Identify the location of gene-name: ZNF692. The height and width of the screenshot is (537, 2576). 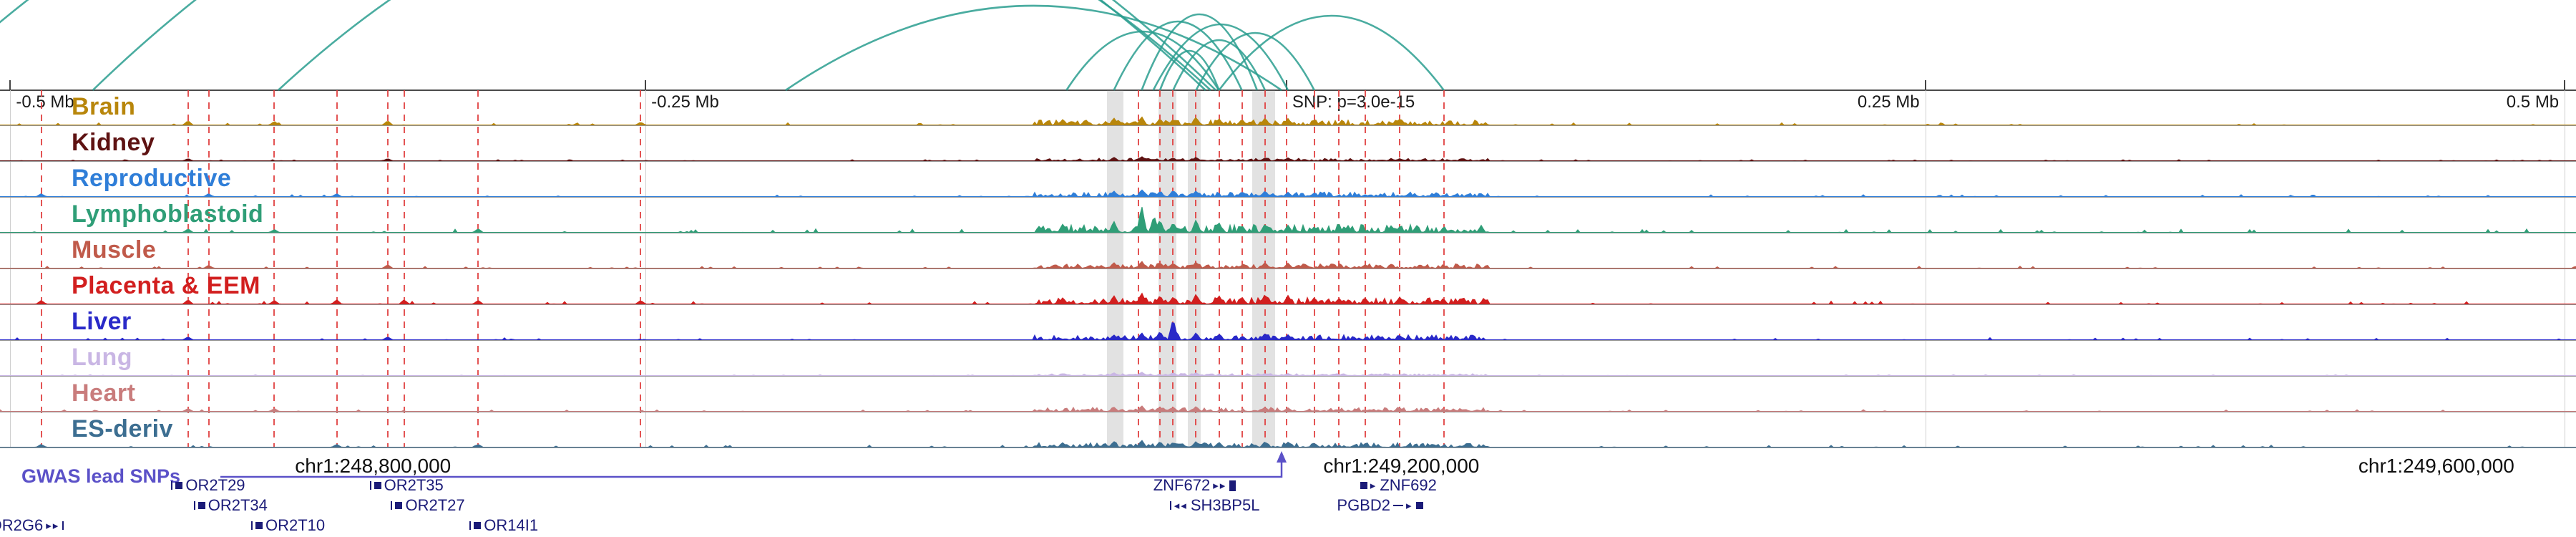
(1408, 485).